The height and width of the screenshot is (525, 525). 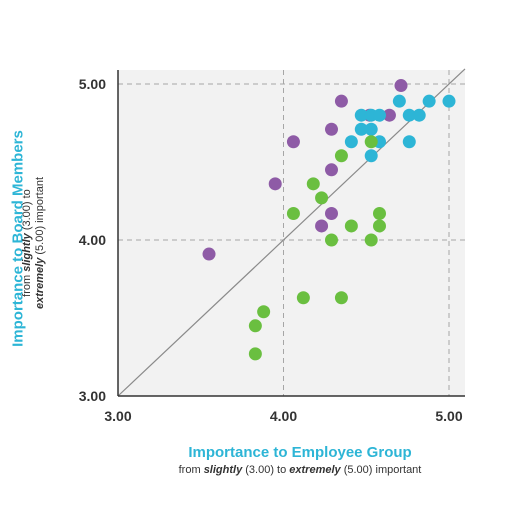 I want to click on x-tick-label: 4.00, so click(x=283, y=416).